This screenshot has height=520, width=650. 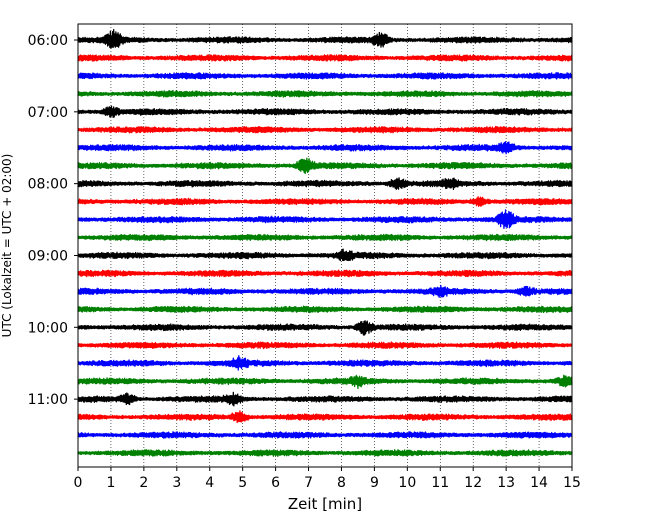 What do you see at coordinates (48, 400) in the screenshot?
I see `y-tick-label: 11:00` at bounding box center [48, 400].